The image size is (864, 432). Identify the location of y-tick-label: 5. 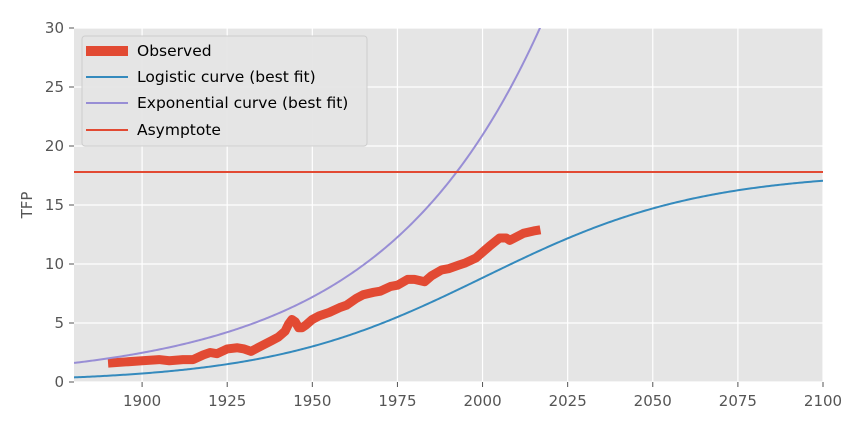
(59, 323).